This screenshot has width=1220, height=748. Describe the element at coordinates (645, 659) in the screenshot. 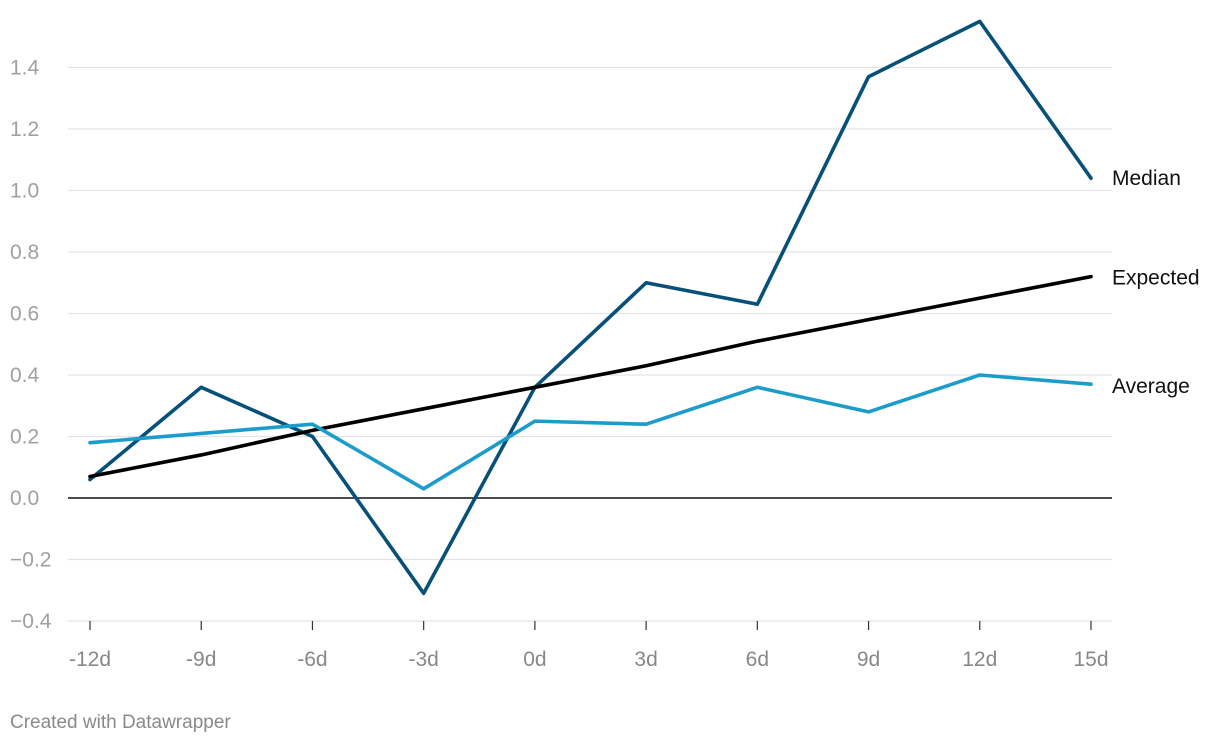

I see `x-tick-label: 3d` at that location.